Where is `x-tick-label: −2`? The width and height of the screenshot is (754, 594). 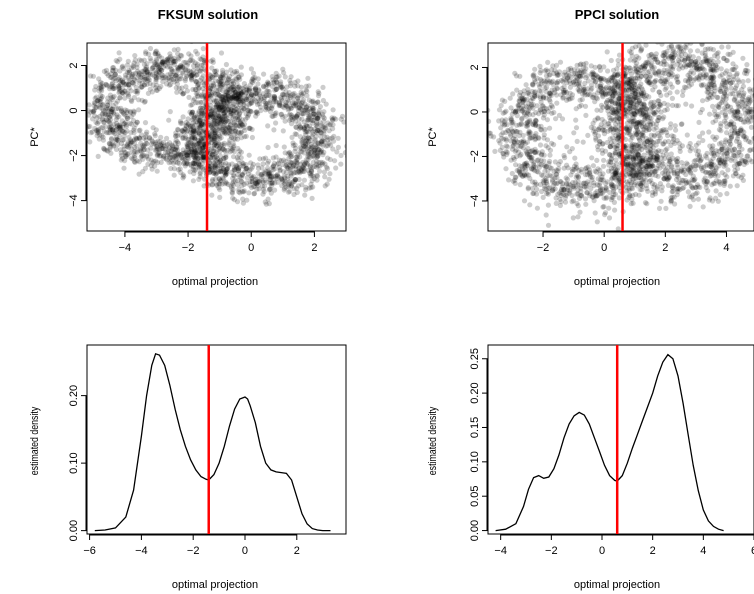 x-tick-label: −2 is located at coordinates (188, 248).